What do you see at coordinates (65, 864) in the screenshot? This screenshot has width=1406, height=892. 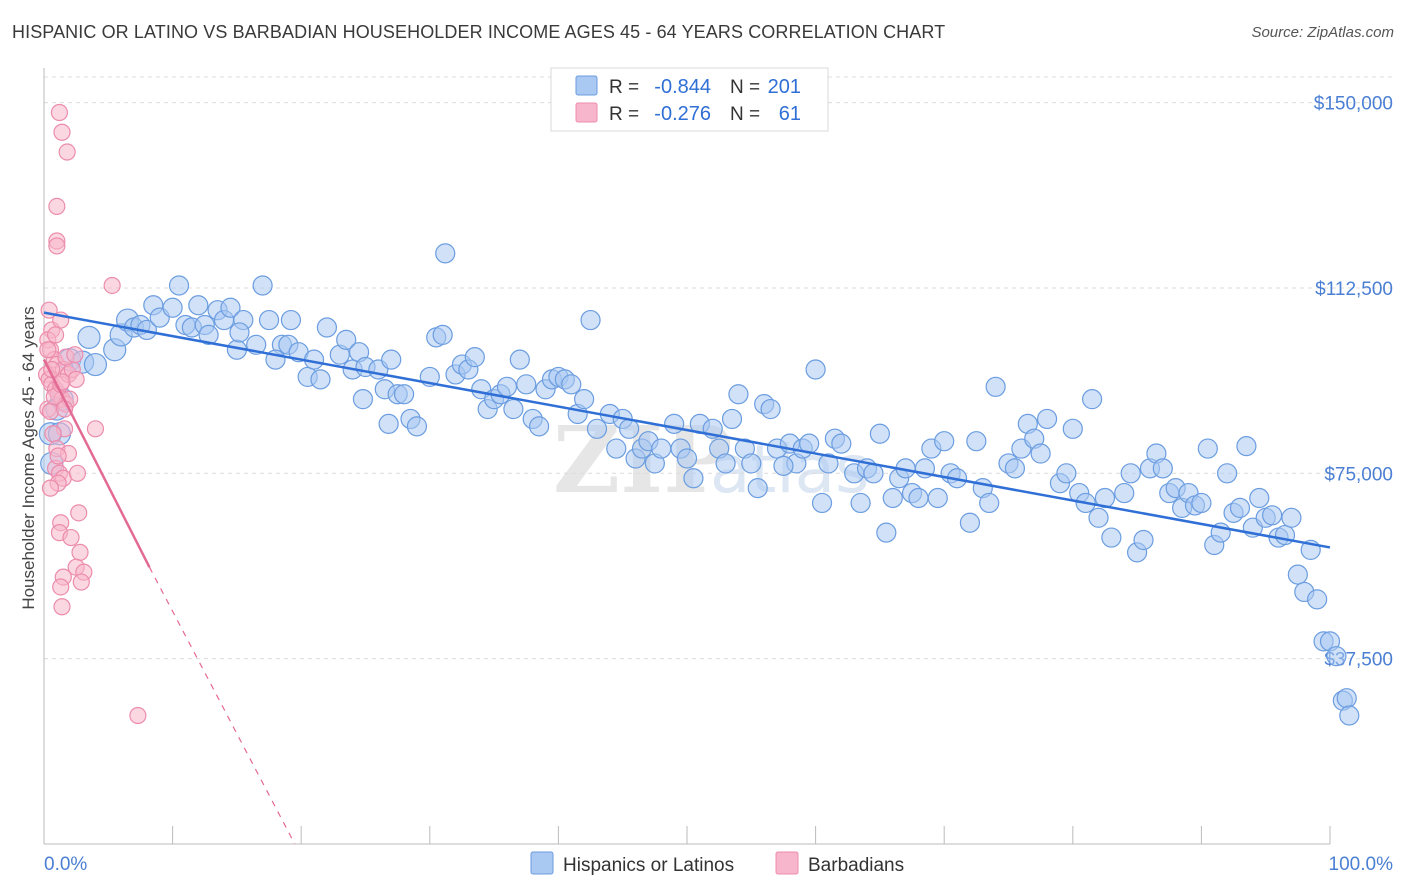 I see `x-tick-label: 0.0%` at bounding box center [65, 864].